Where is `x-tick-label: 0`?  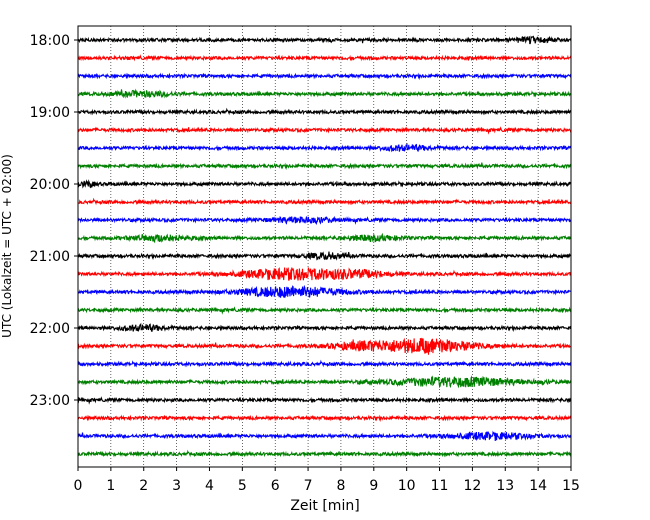
x-tick-label: 0 is located at coordinates (78, 486).